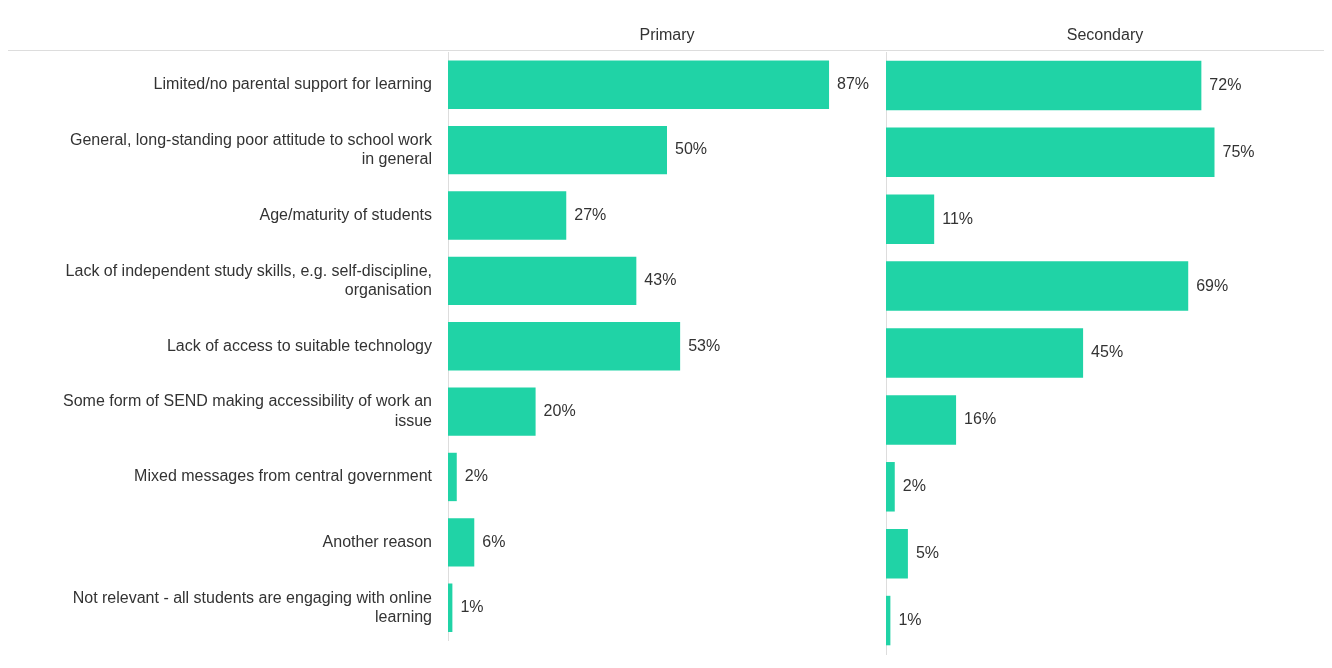 The height and width of the screenshot is (668, 1332). Describe the element at coordinates (248, 279) in the screenshot. I see `y-tick-label: Lack of independent study skills, e.g. self-discipline, organisation` at that location.